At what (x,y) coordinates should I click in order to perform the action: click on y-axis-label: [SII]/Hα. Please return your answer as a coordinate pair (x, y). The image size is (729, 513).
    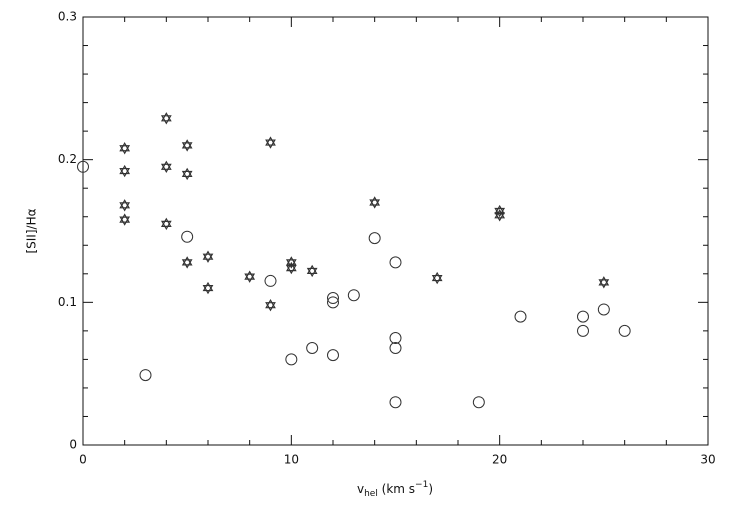
    Looking at the image, I should click on (32, 230).